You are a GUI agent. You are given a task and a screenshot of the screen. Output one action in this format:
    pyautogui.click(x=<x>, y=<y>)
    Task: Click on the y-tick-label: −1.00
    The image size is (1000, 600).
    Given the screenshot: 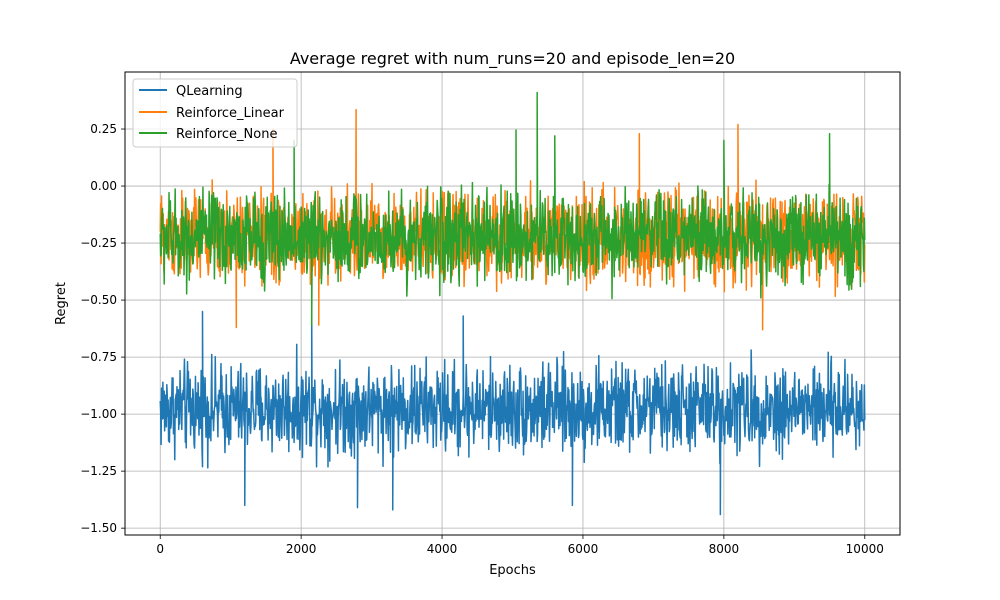 What is the action you would take?
    pyautogui.click(x=98, y=414)
    